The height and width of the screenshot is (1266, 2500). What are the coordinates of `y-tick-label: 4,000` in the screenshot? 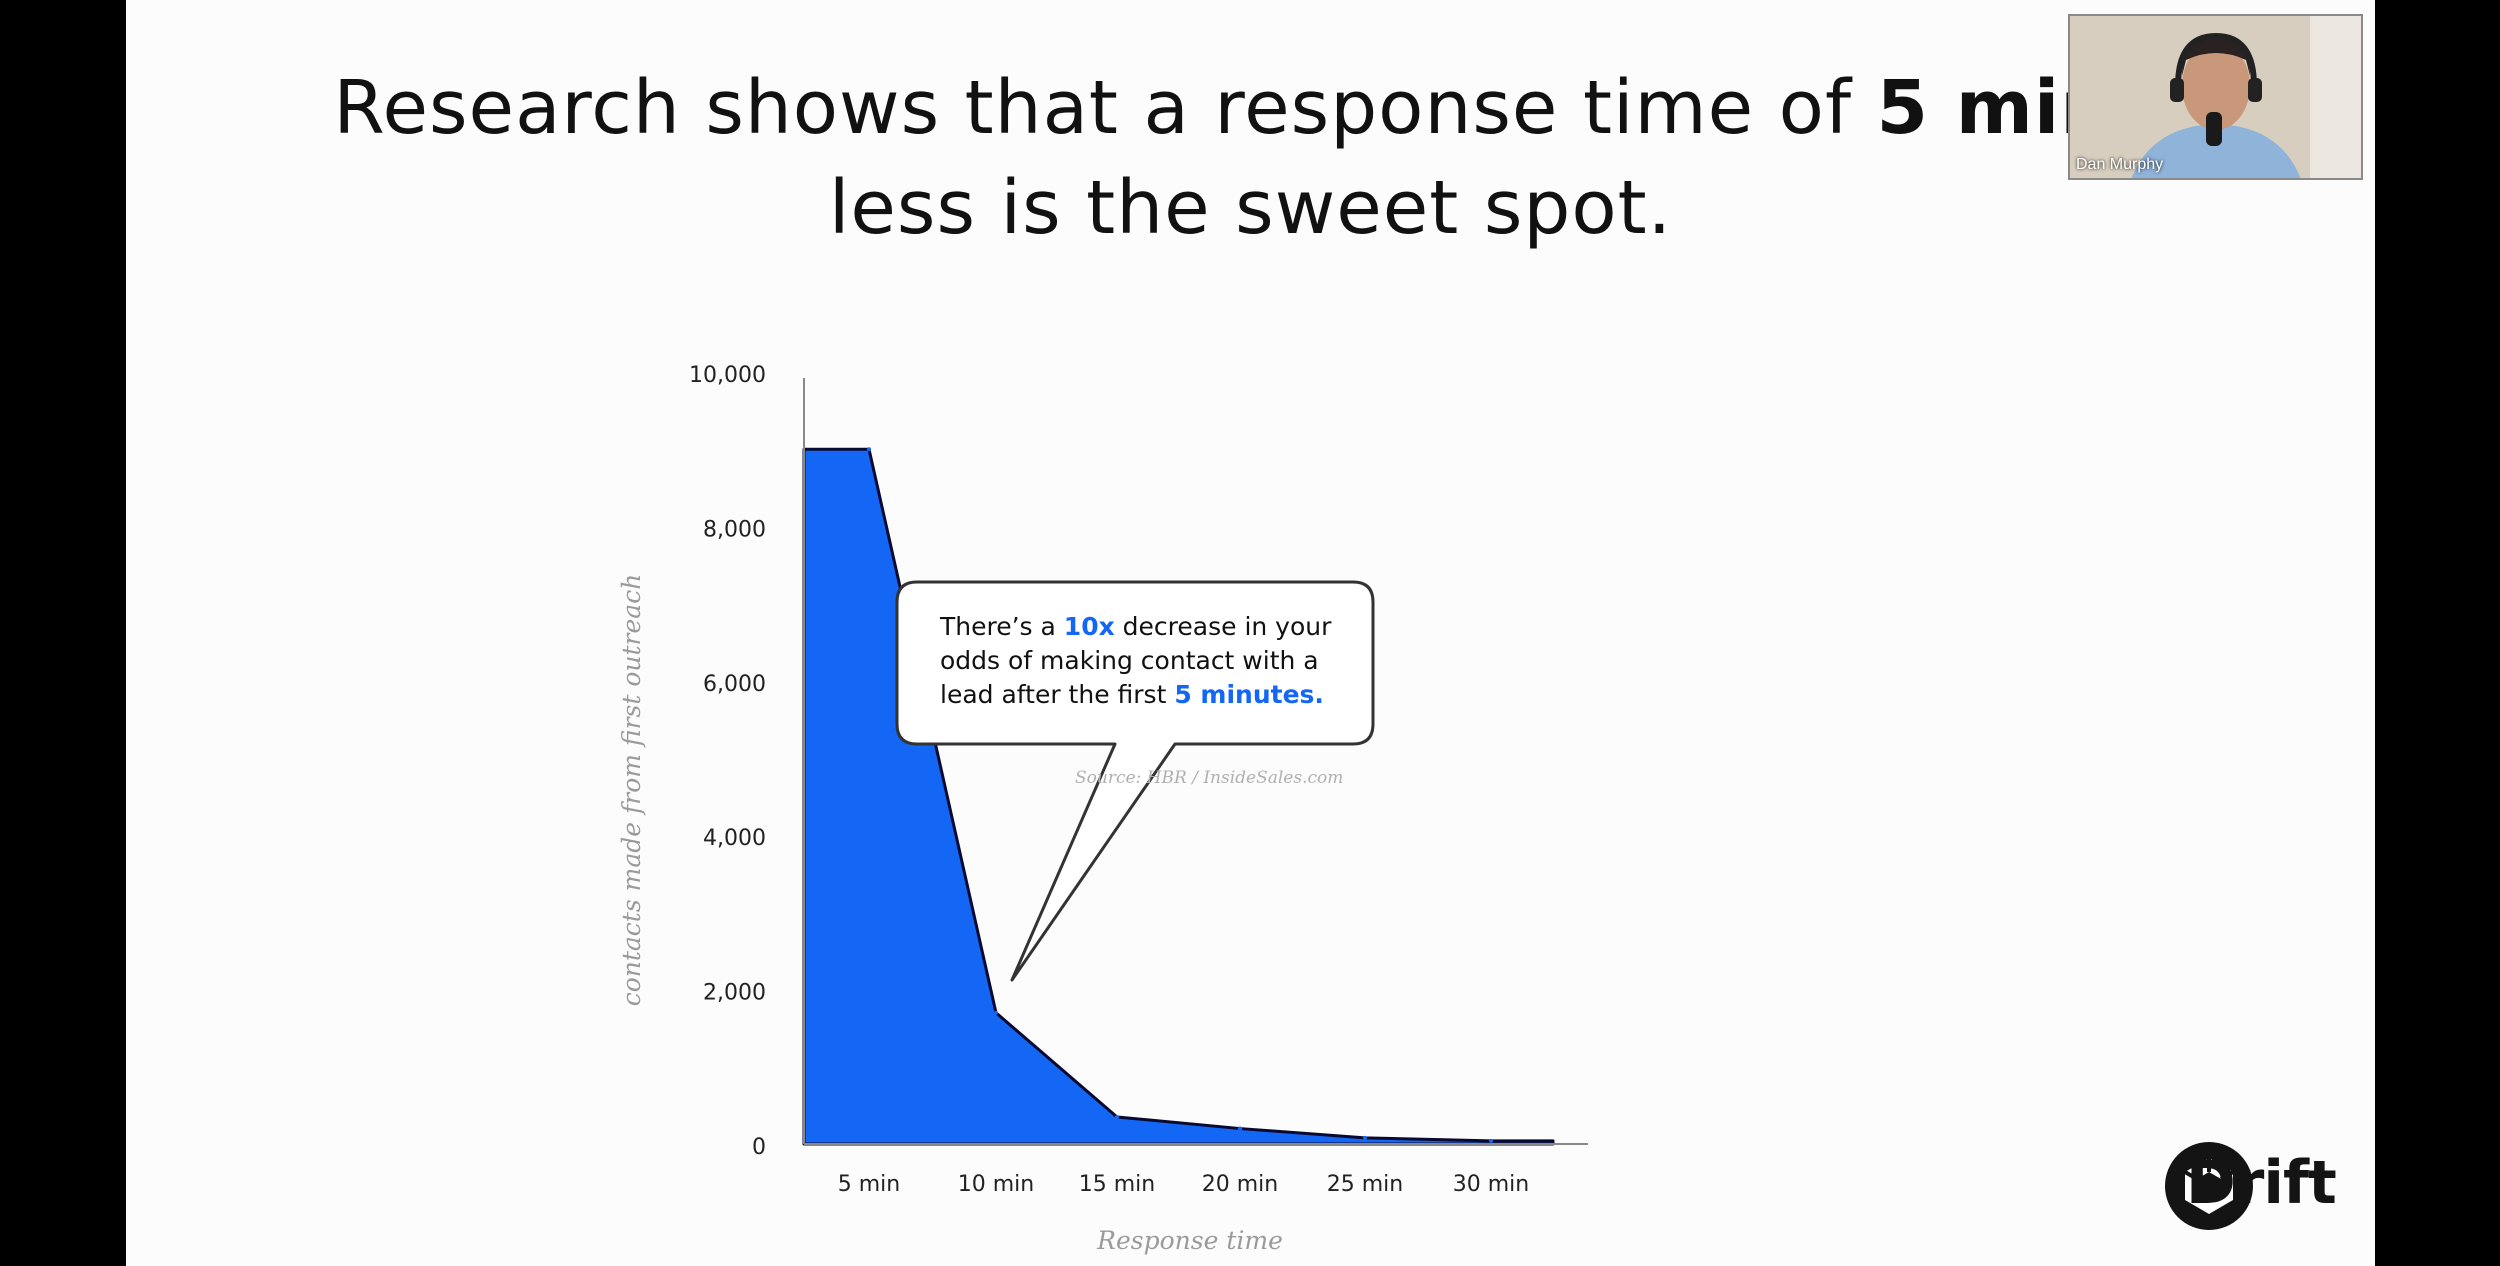 It's located at (734, 838).